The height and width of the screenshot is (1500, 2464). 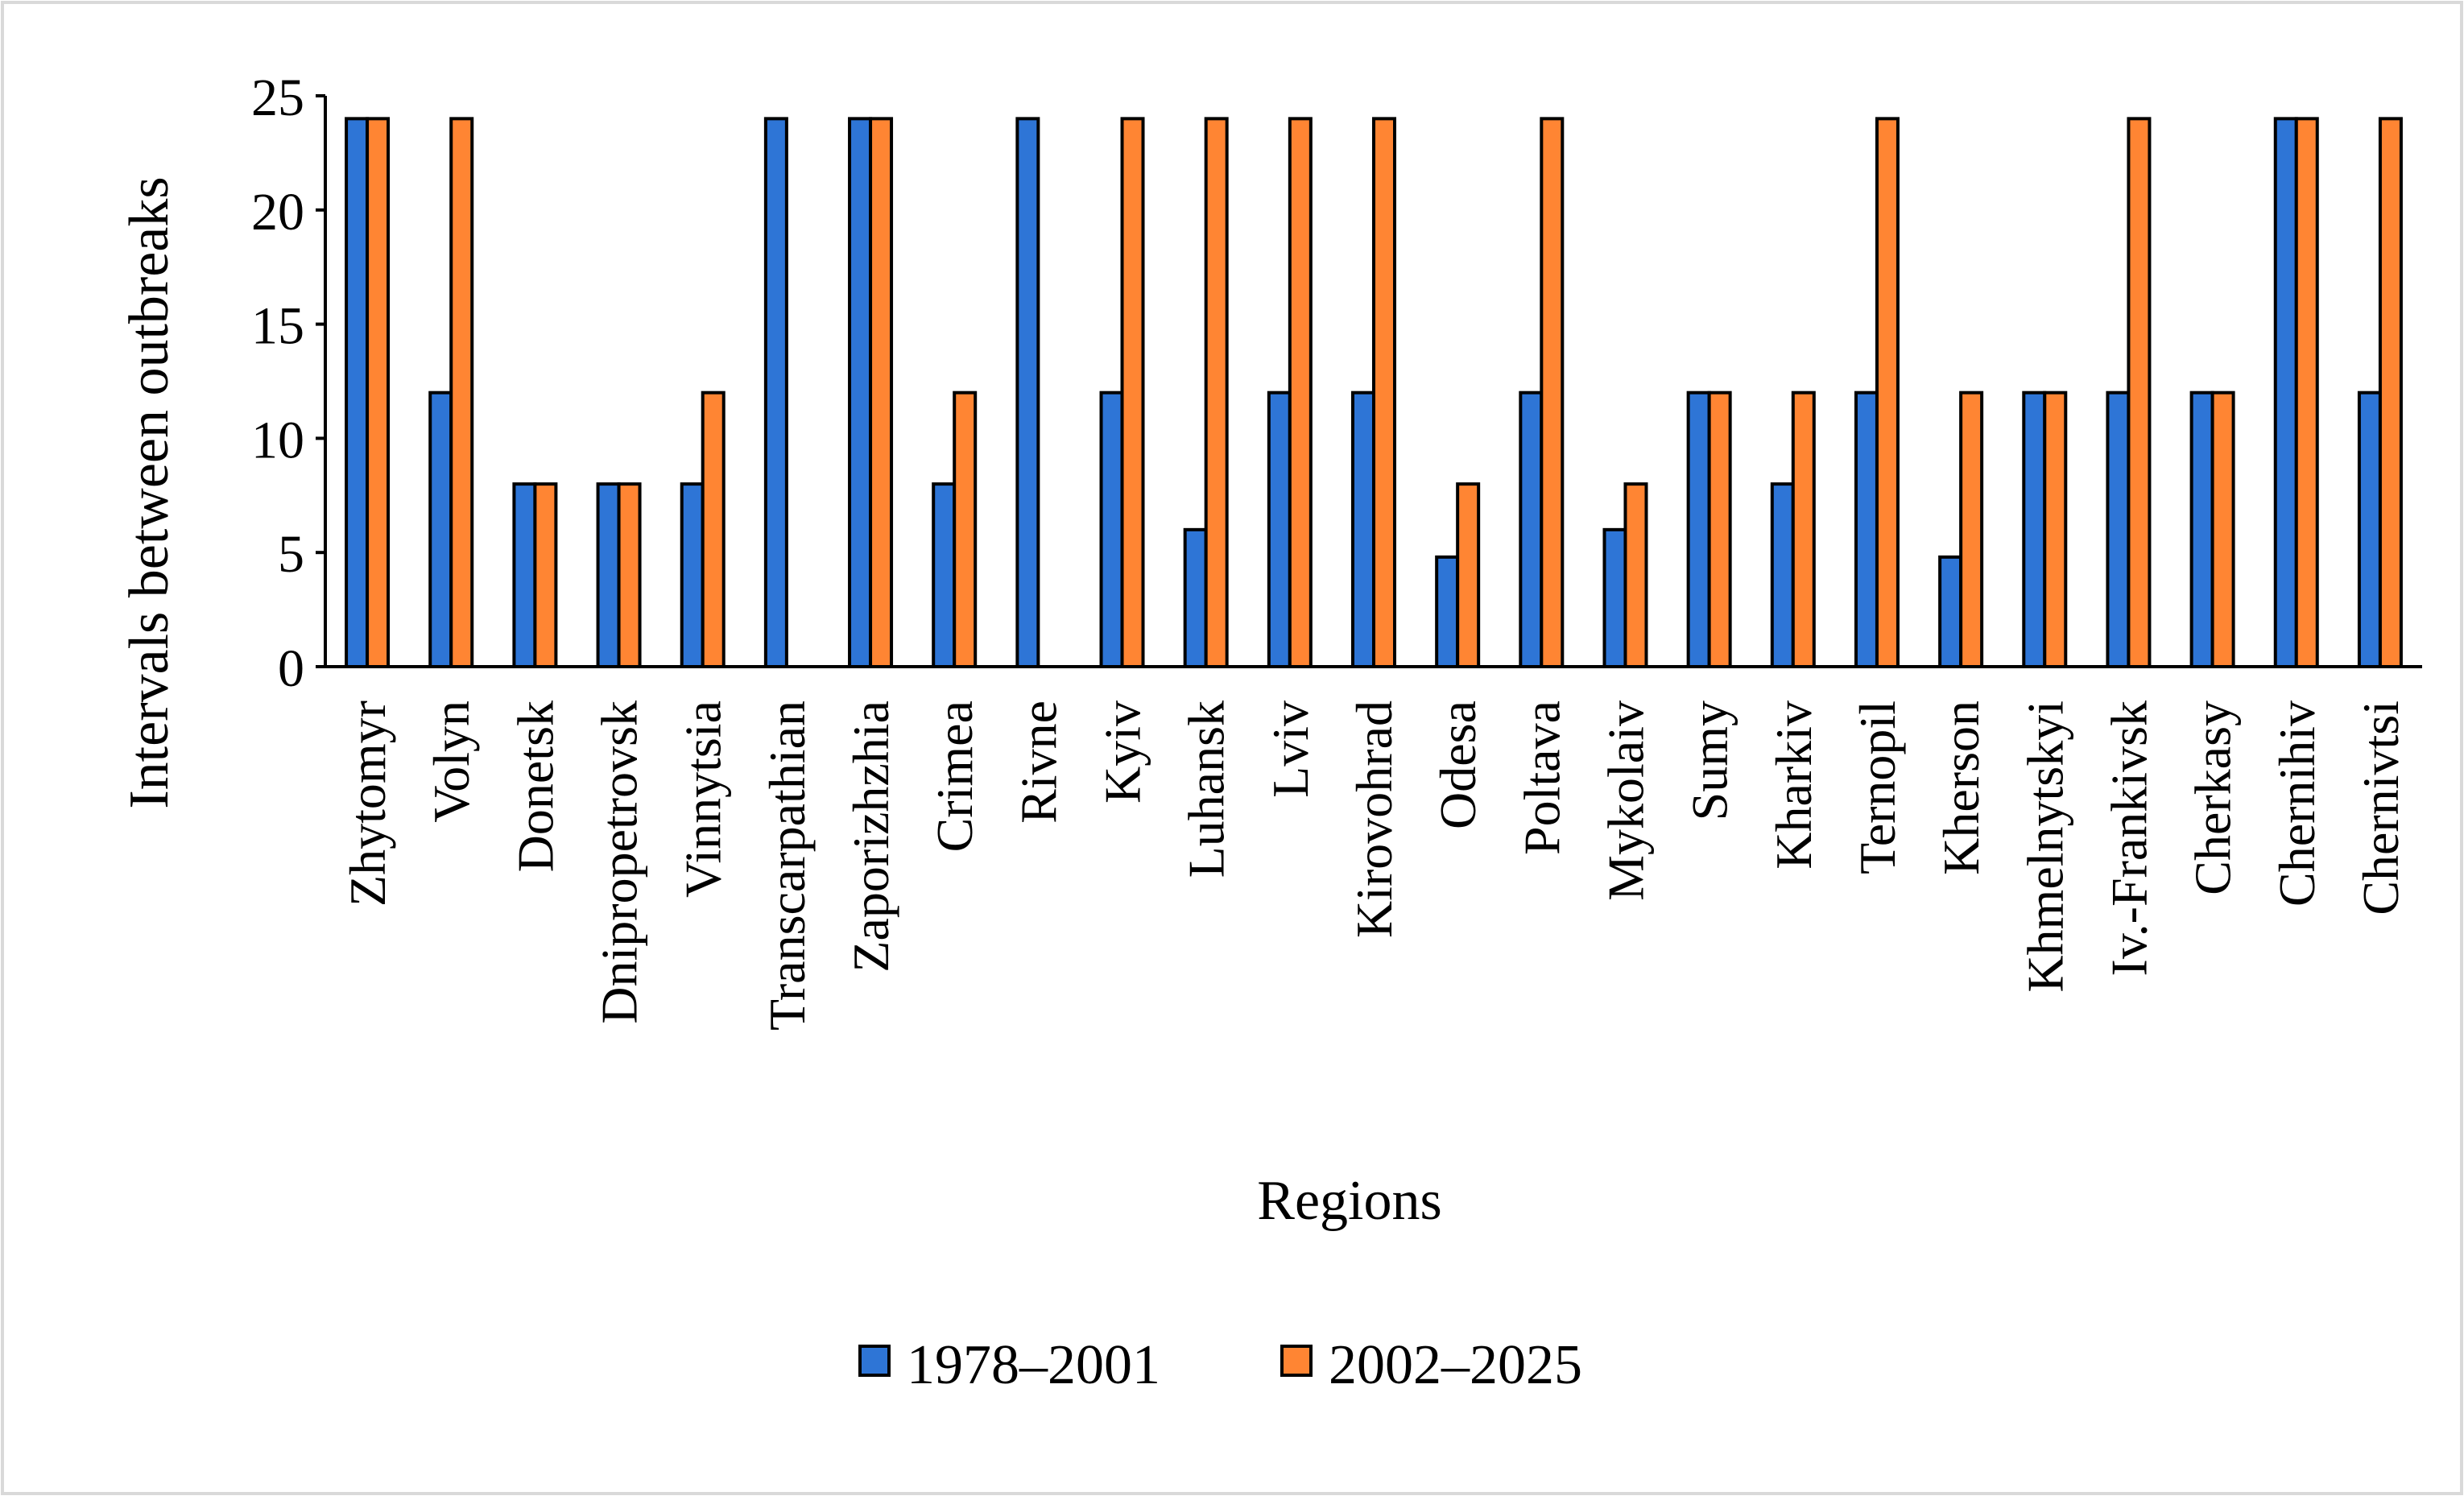 I want to click on bar-series1-luhansk, so click(x=1195, y=598).